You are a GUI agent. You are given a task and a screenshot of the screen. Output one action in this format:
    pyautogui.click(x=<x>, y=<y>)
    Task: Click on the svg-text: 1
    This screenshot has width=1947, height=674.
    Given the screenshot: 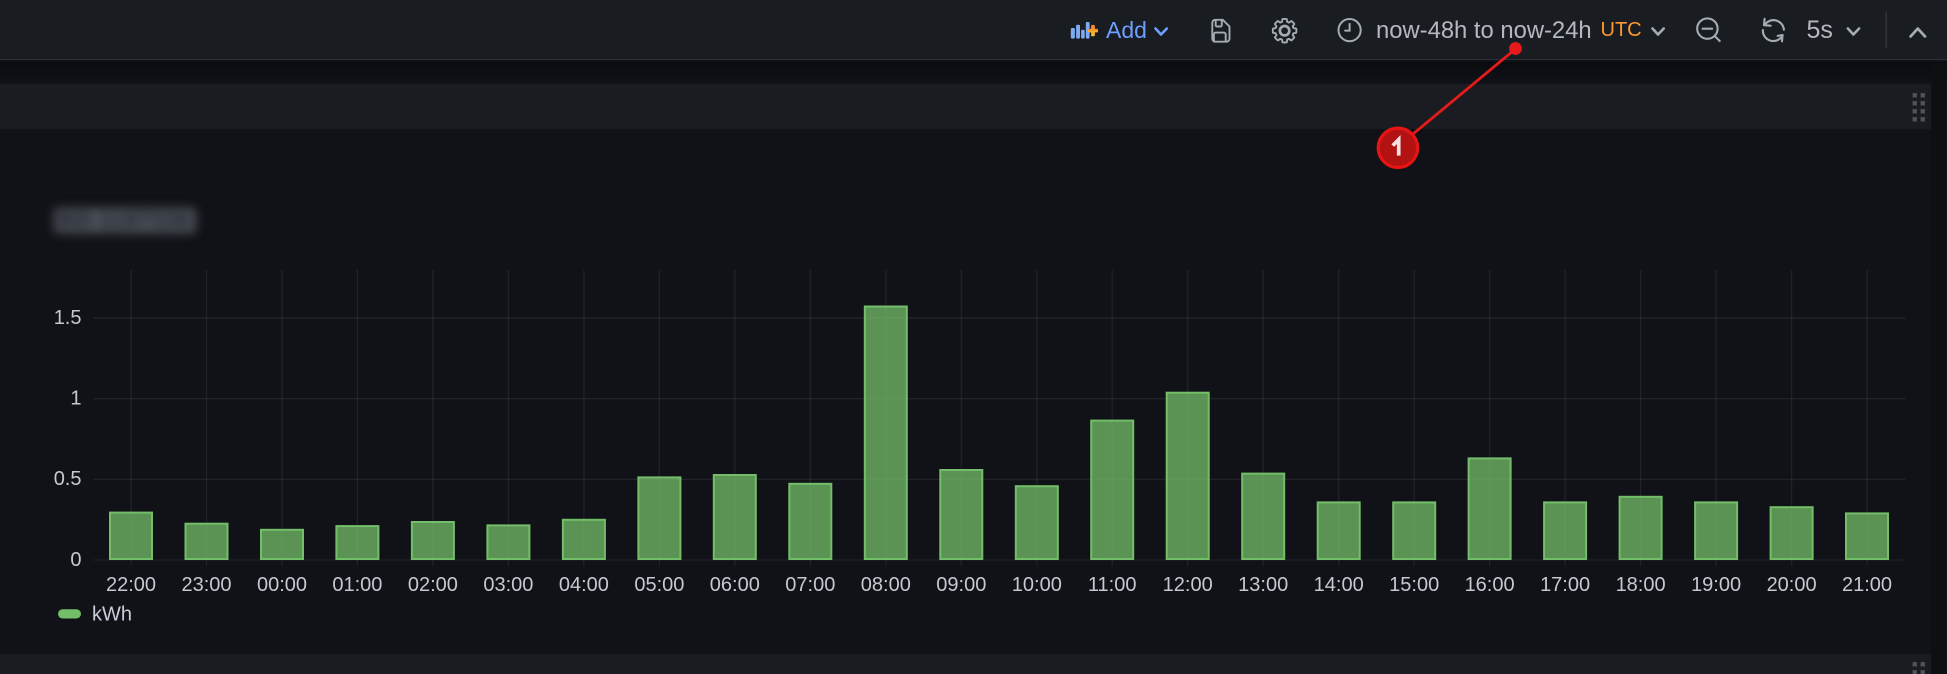 What is the action you would take?
    pyautogui.click(x=75, y=399)
    